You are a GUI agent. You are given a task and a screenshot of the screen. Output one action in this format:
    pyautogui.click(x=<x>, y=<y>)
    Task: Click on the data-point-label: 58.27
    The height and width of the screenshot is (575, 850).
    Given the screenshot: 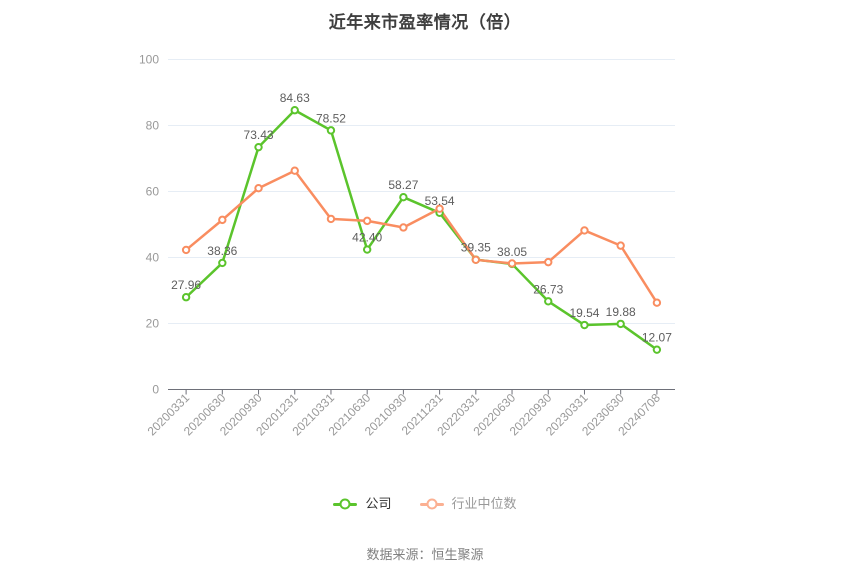 What is the action you would take?
    pyautogui.click(x=403, y=185)
    